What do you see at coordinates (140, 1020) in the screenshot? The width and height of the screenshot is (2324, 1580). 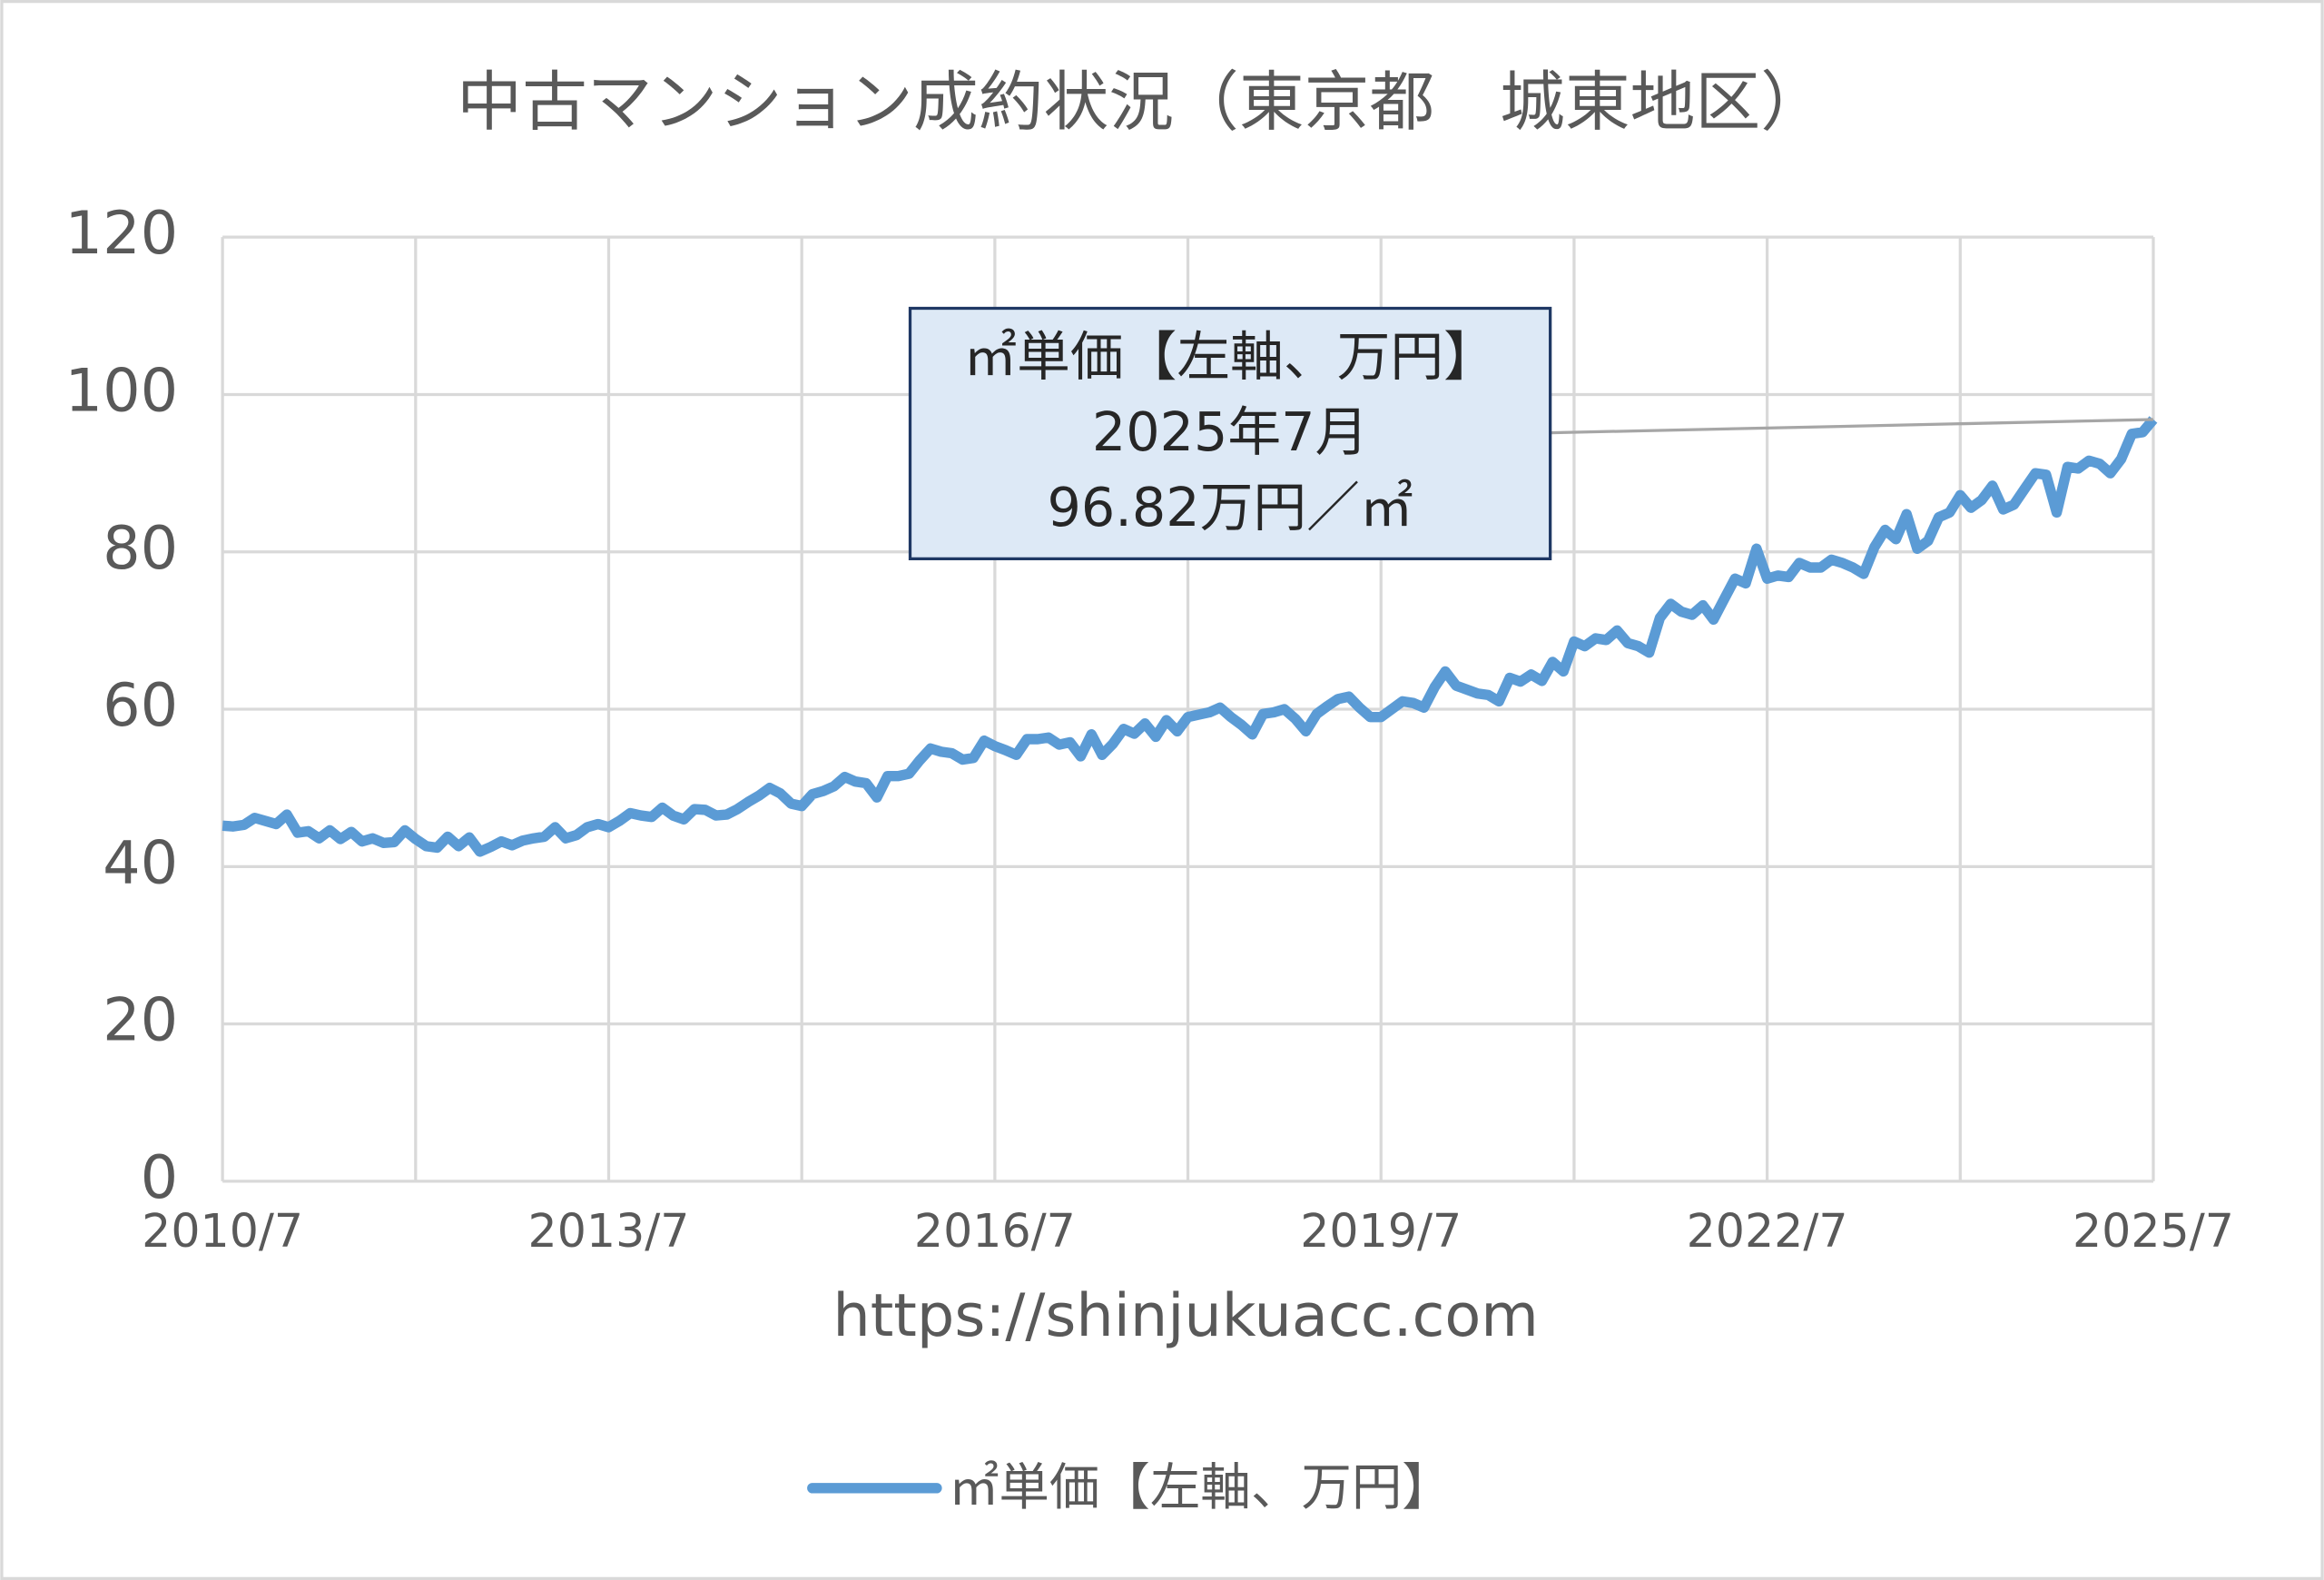 I see `y-tick-label: 20` at bounding box center [140, 1020].